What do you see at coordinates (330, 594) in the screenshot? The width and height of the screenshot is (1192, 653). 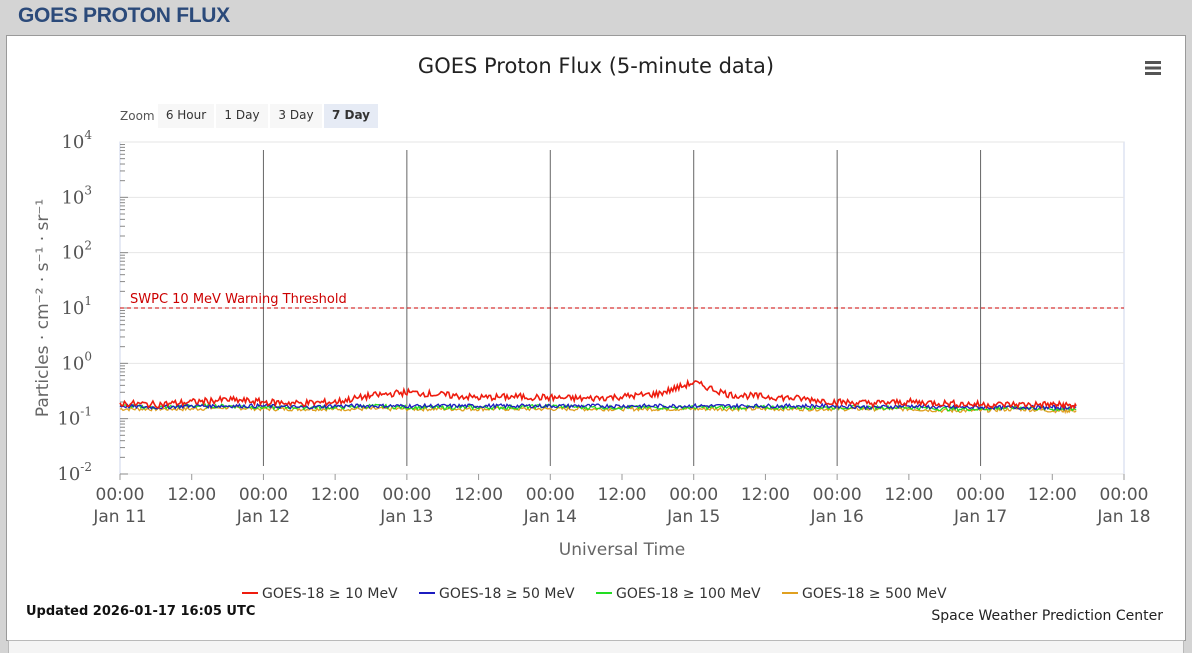 I see `legend-label: GOES-18 ≥ 10 MeV` at bounding box center [330, 594].